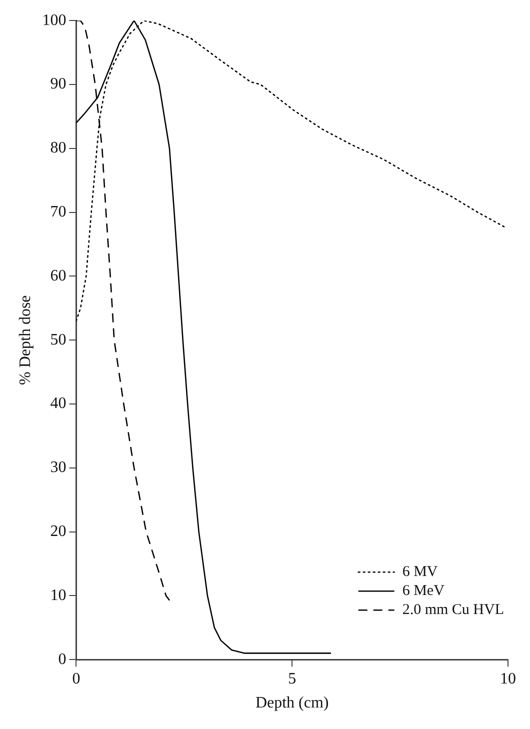  I want to click on legend-label: 6 MeV, so click(423, 591).